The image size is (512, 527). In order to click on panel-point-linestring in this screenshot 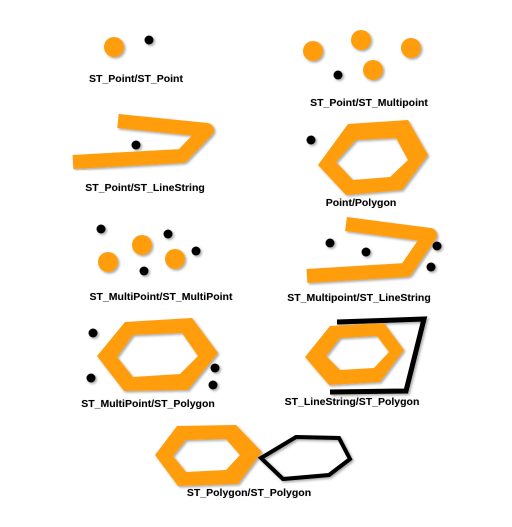, I will do `click(143, 141)`.